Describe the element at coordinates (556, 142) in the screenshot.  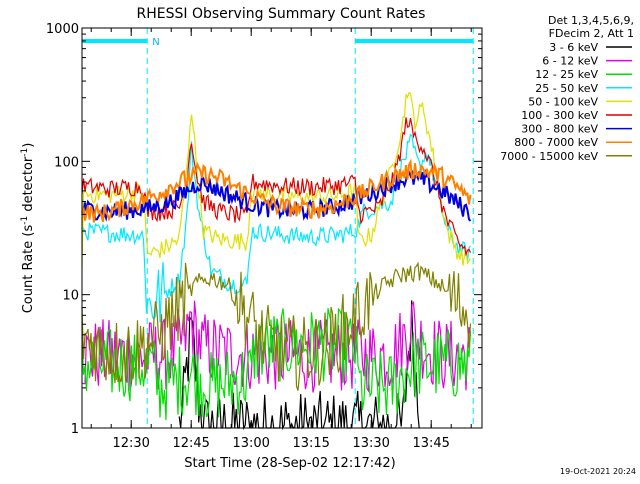
I see `legend-entry-label: 800 - 7000 keV` at that location.